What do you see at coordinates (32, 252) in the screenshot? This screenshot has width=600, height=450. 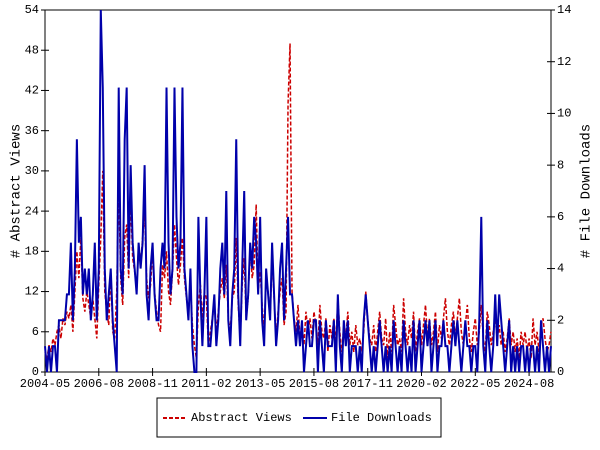 I see `y-tick-label: 18` at bounding box center [32, 252].